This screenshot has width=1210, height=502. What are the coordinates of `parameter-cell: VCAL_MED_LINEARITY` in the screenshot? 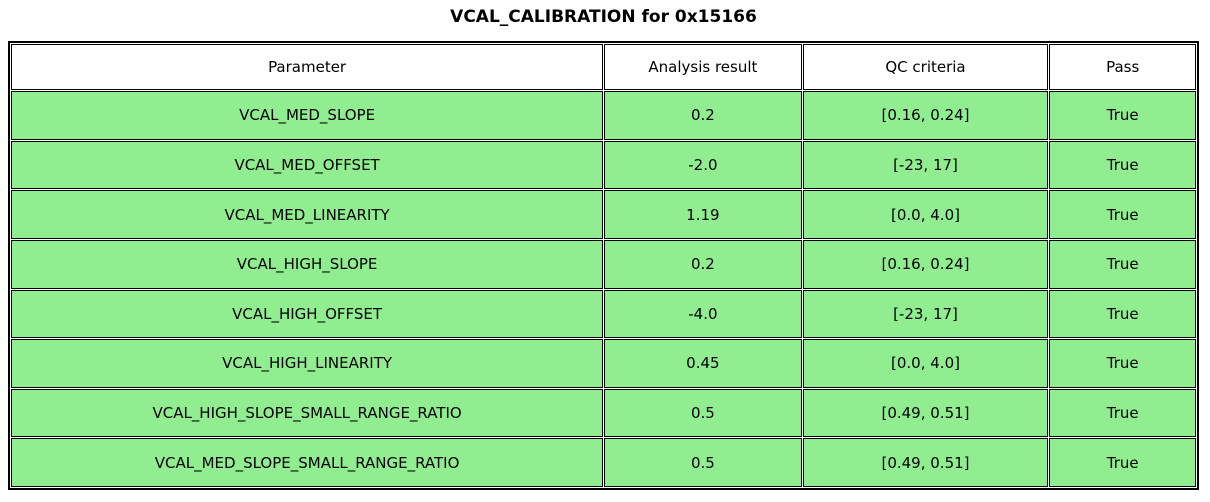 It's located at (307, 214).